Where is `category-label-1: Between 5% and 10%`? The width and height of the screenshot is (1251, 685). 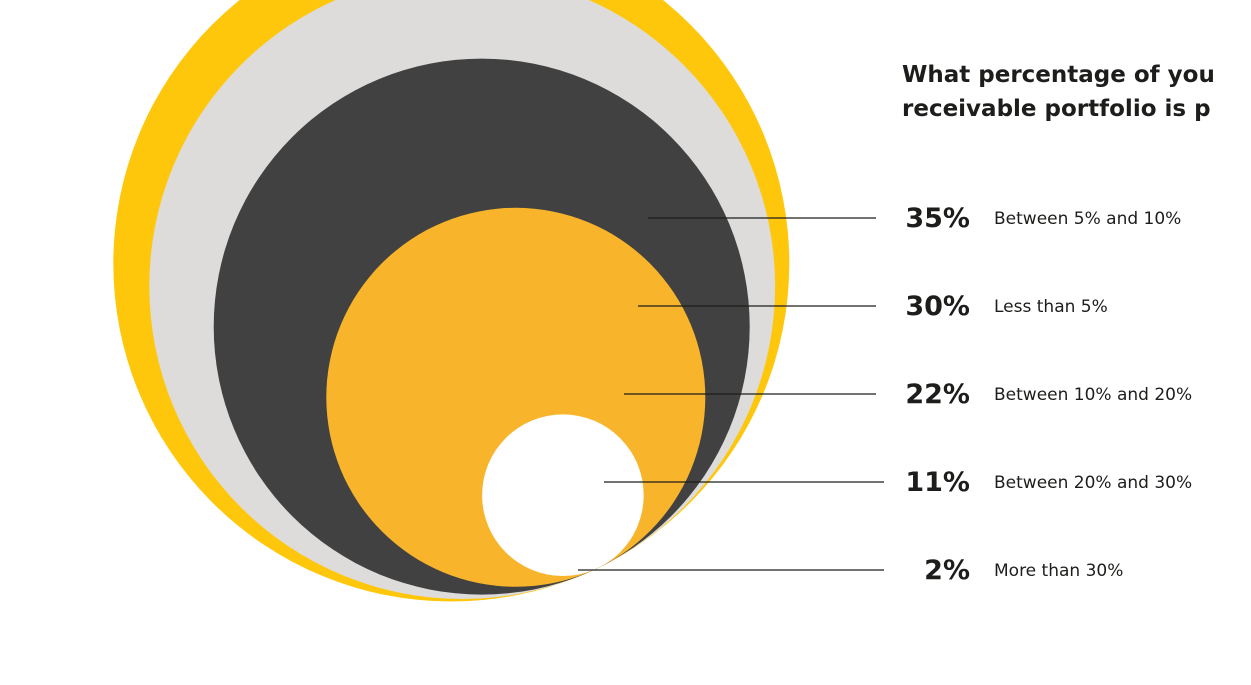
category-label-1: Between 5% and 10% is located at coordinates (1087, 219).